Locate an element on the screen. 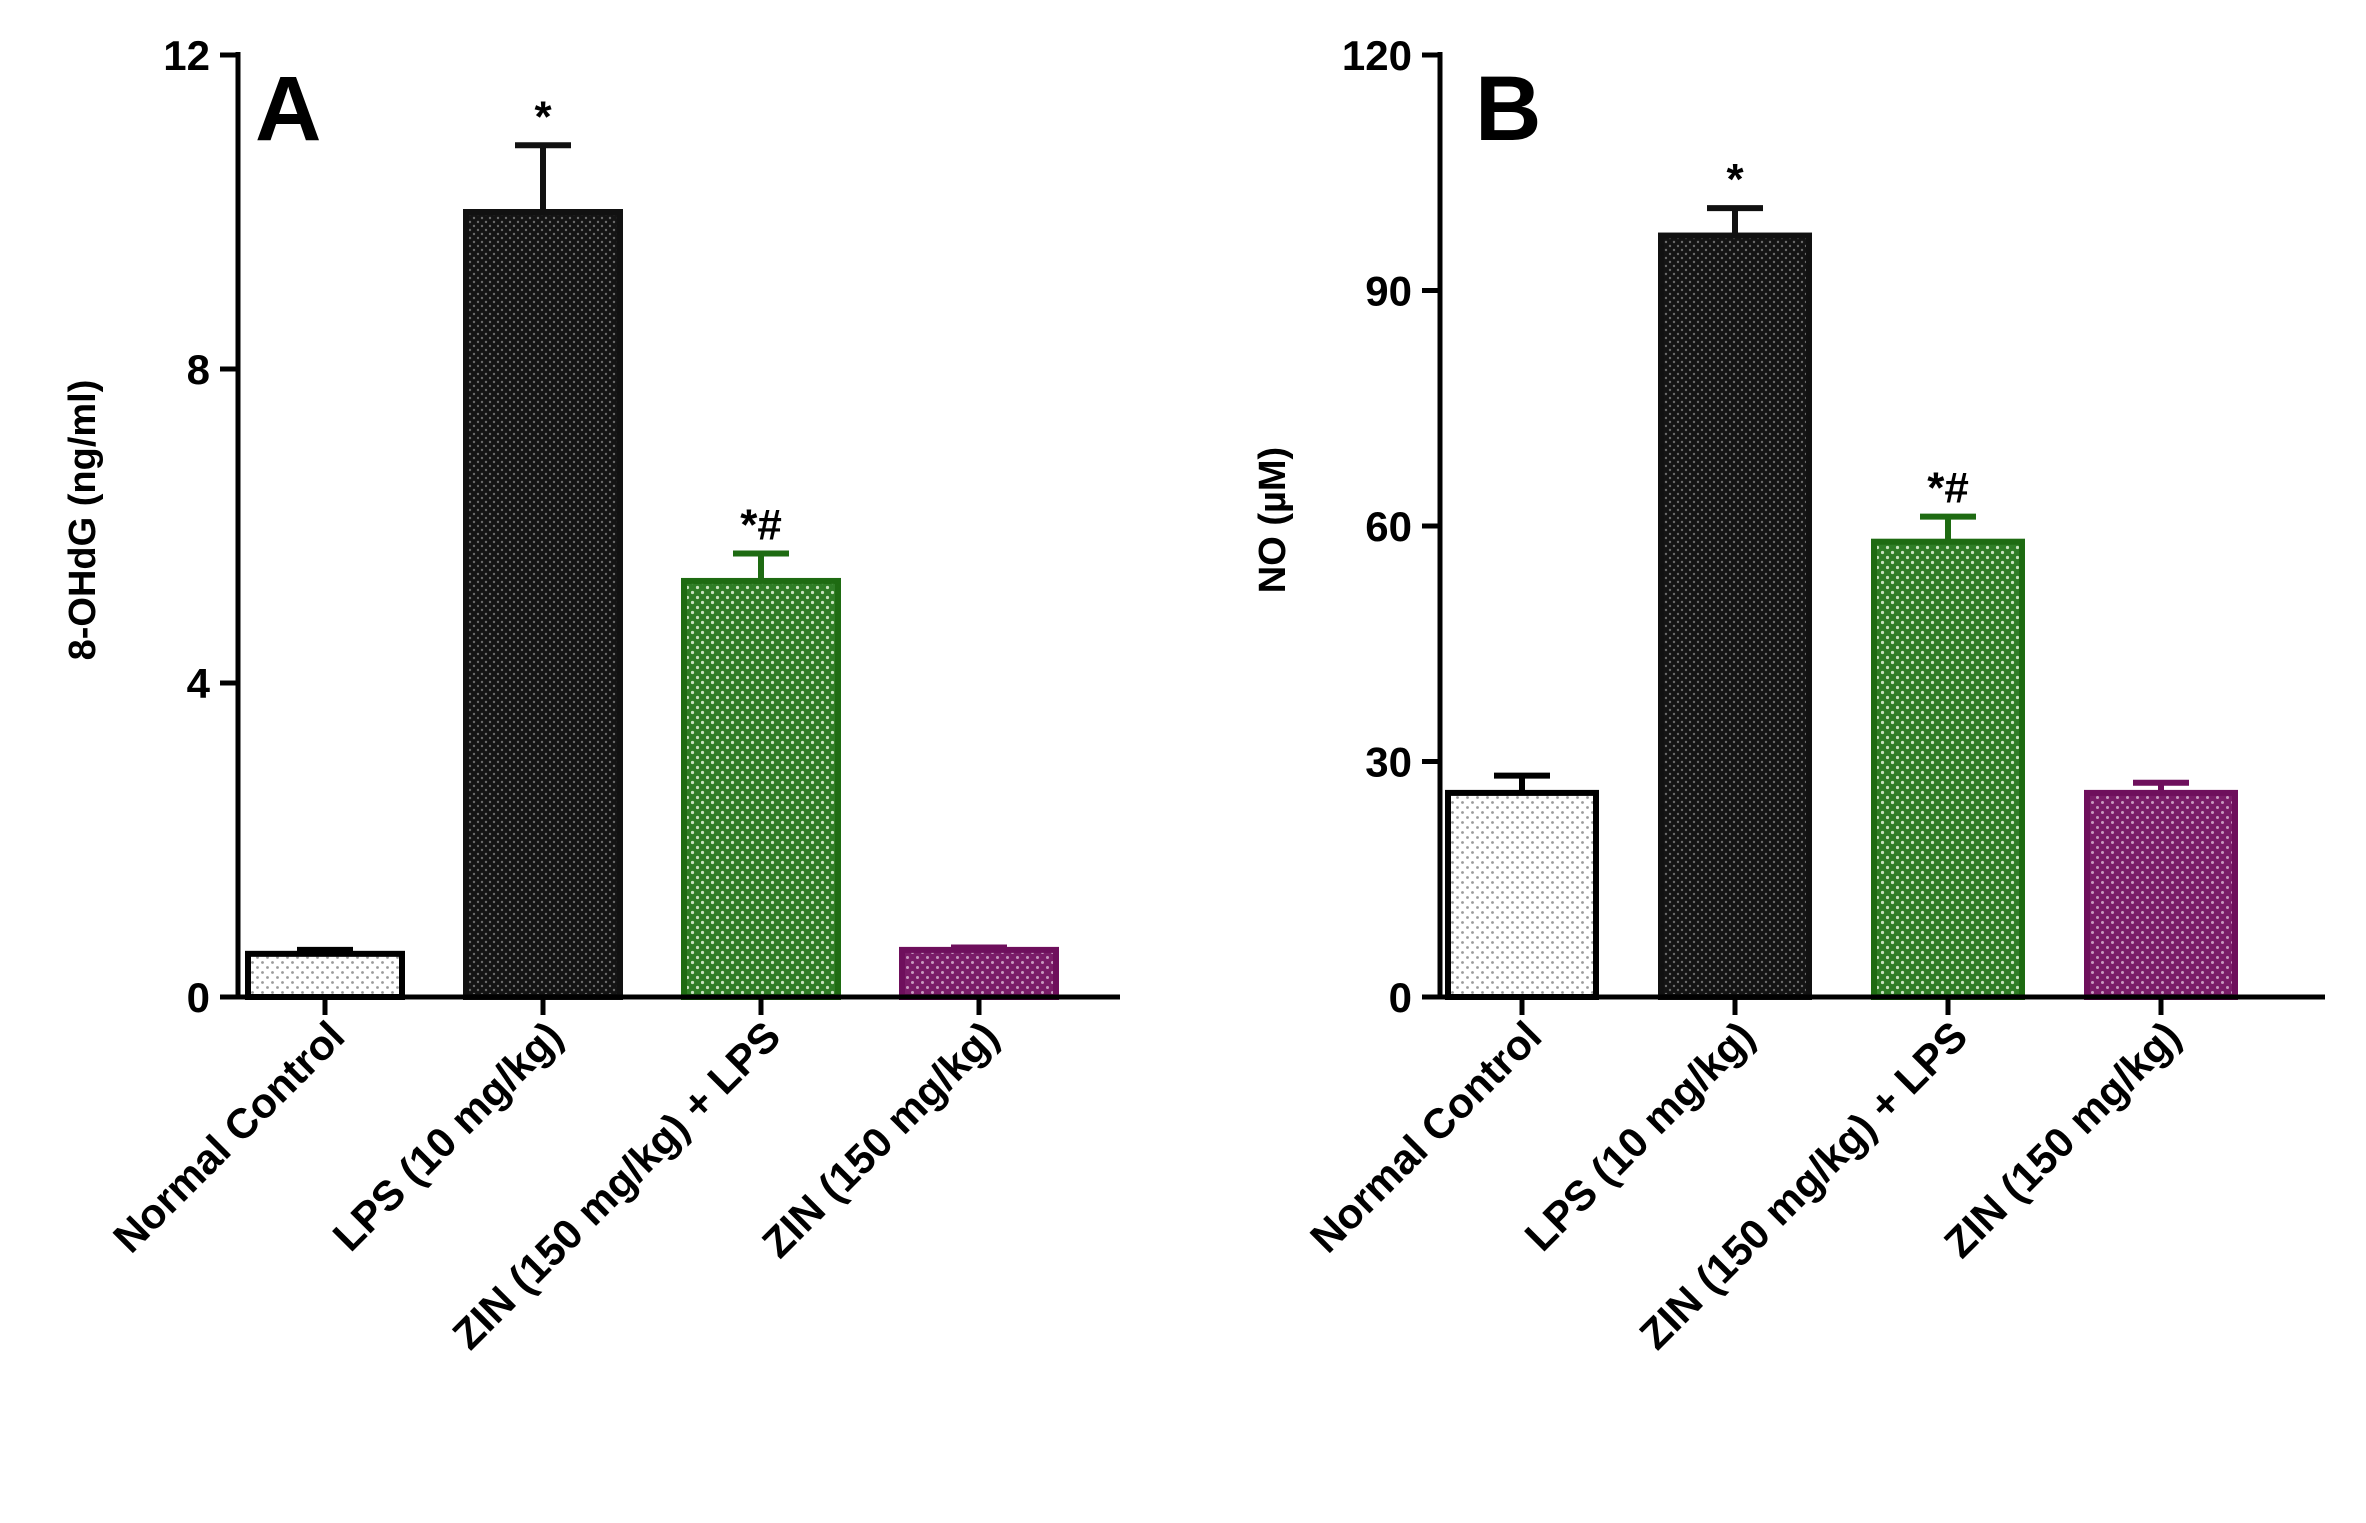  panel-a-label: A is located at coordinates (288, 109).